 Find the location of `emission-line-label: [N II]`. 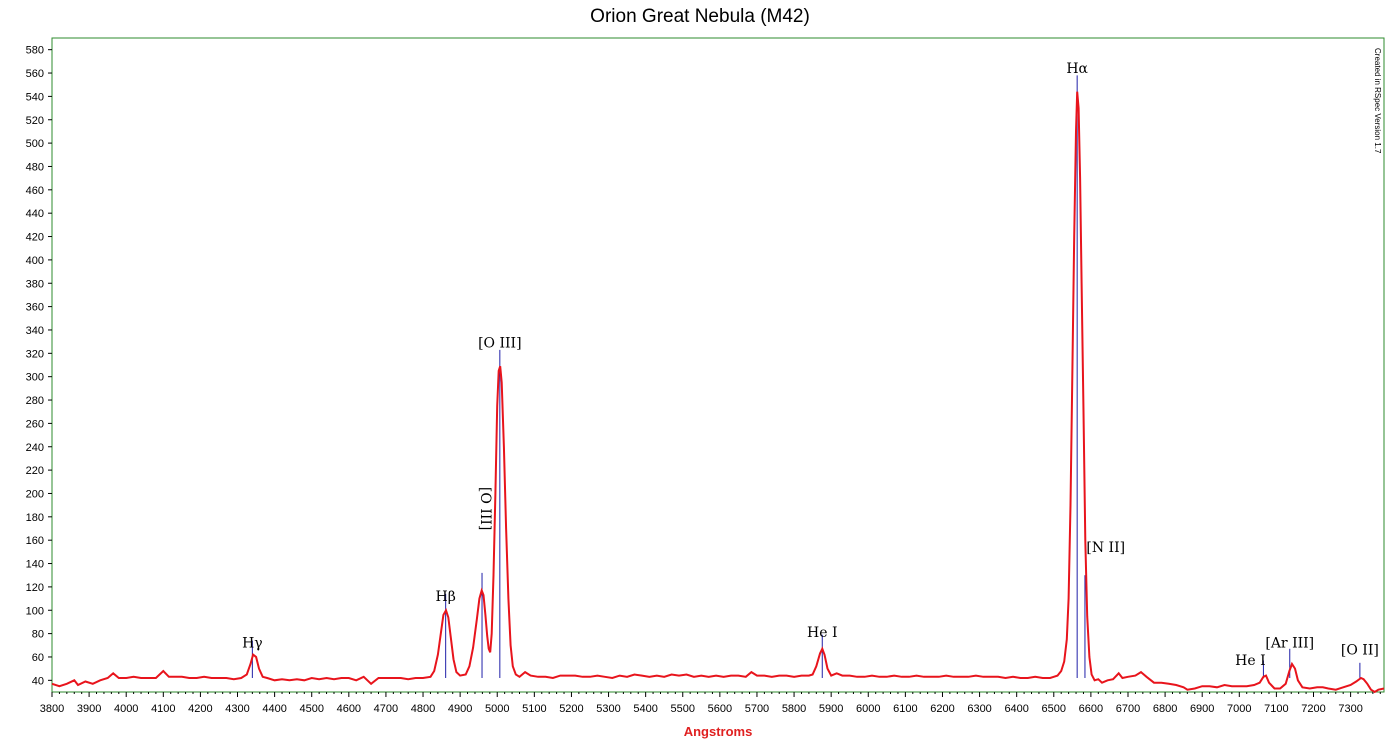

emission-line-label: [N II] is located at coordinates (1105, 548).